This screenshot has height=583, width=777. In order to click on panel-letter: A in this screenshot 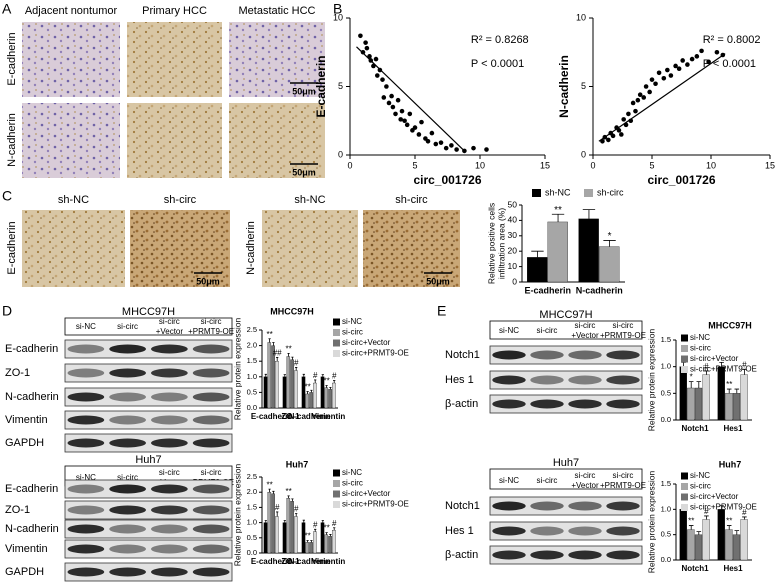, I will do `click(7, 9)`.